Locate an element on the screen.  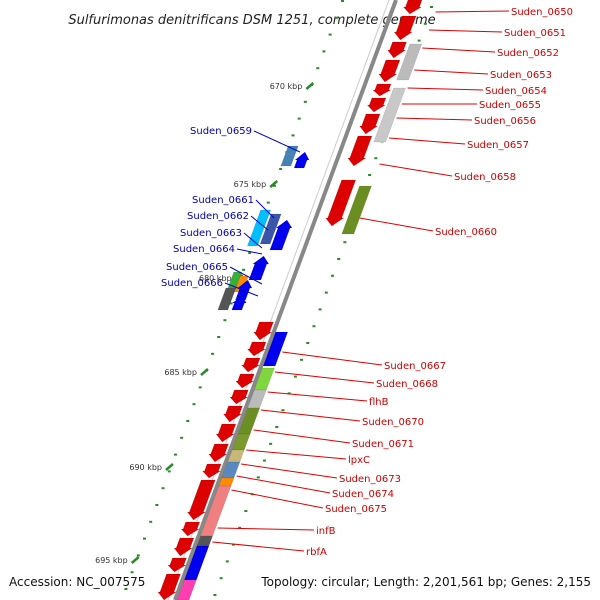
gene-label-reverse: Suden_0659 is located at coordinates (221, 131).